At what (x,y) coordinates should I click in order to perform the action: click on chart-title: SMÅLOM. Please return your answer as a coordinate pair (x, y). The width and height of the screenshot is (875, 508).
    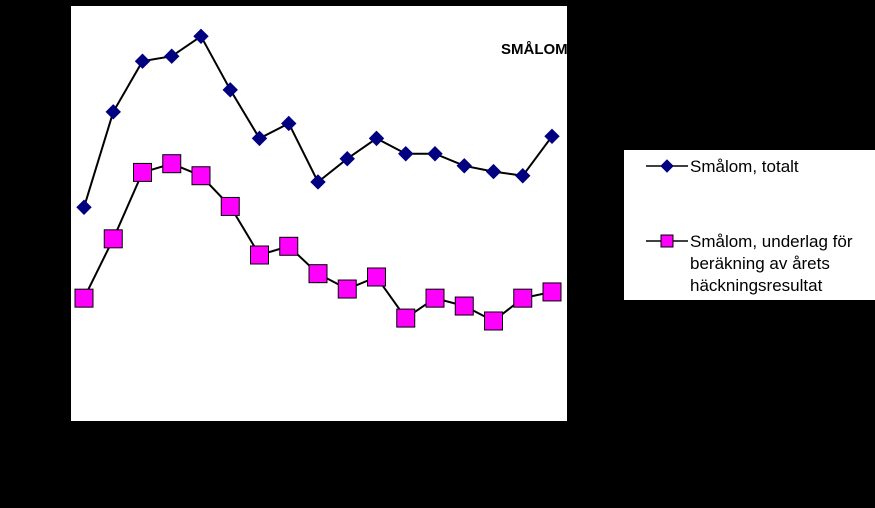
    Looking at the image, I should click on (534, 49).